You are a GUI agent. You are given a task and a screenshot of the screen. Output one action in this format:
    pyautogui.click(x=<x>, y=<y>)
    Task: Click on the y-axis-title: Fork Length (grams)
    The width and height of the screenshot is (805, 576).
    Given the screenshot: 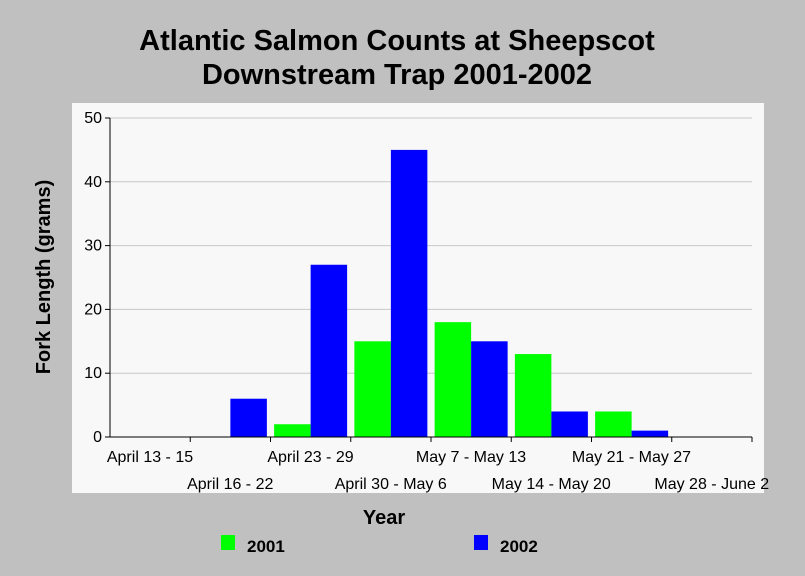 What is the action you would take?
    pyautogui.click(x=44, y=277)
    